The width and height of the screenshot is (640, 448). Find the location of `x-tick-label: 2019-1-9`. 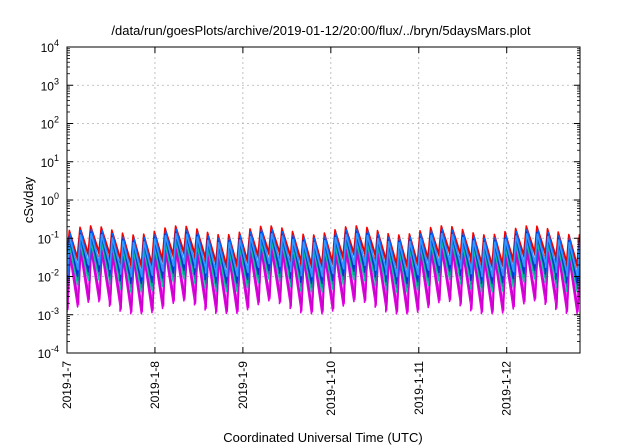

x-tick-label: 2019-1-9 is located at coordinates (243, 385).